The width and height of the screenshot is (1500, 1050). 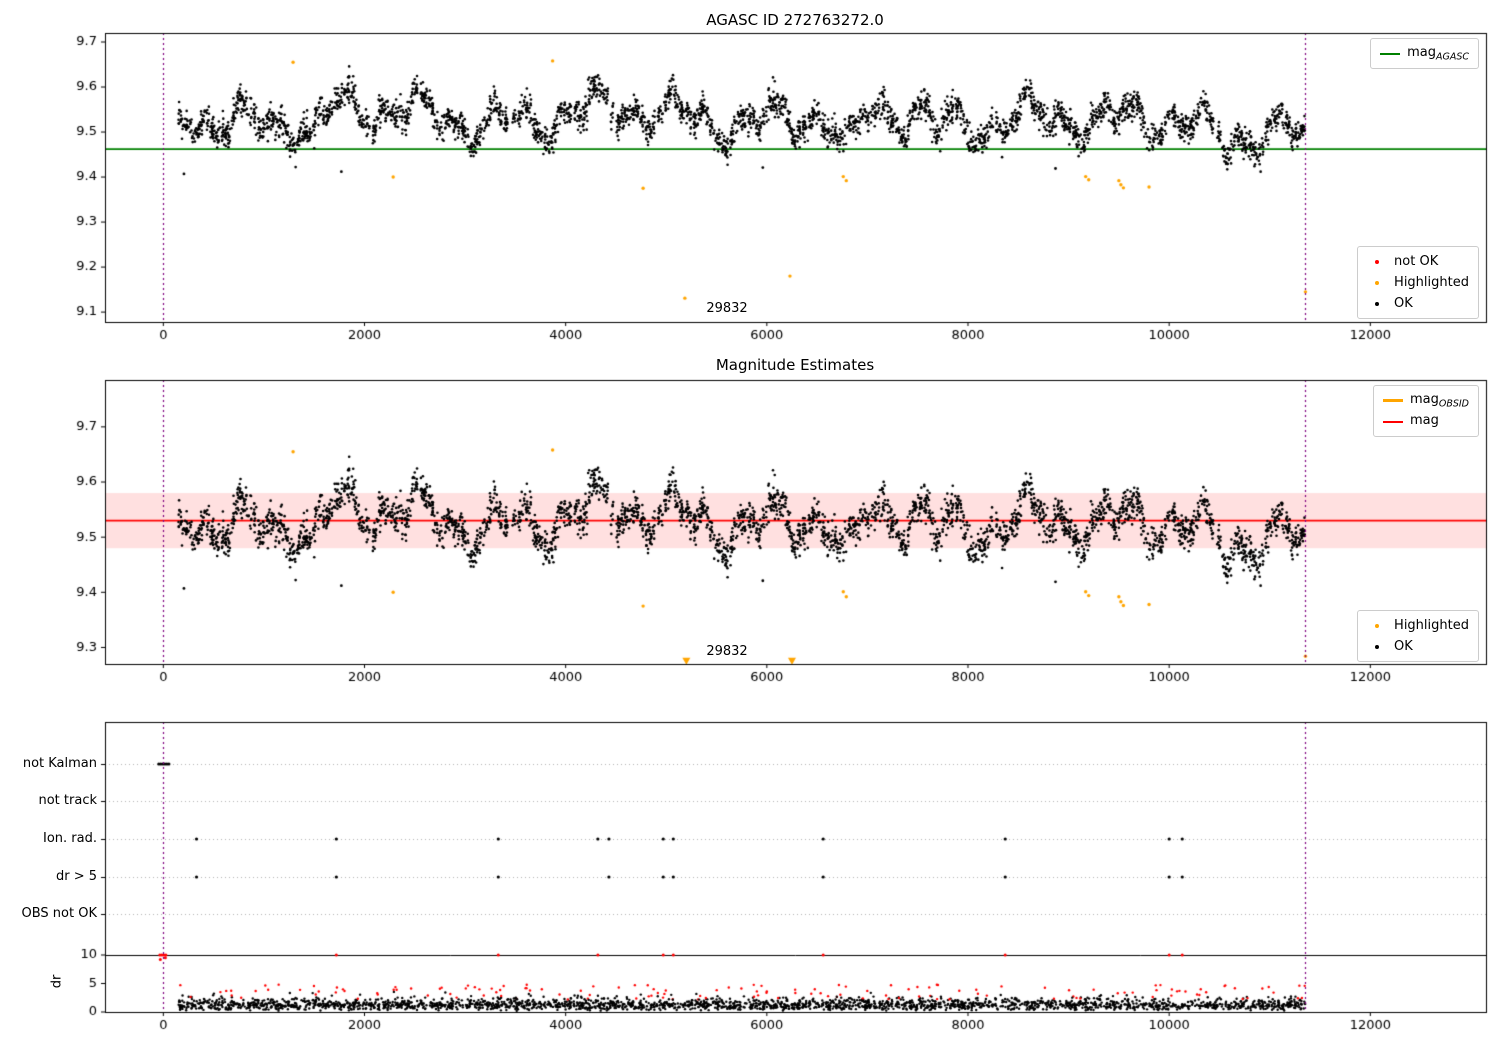 I want to click on flag-label-dr-gt-5: dr > 5, so click(x=76, y=876).